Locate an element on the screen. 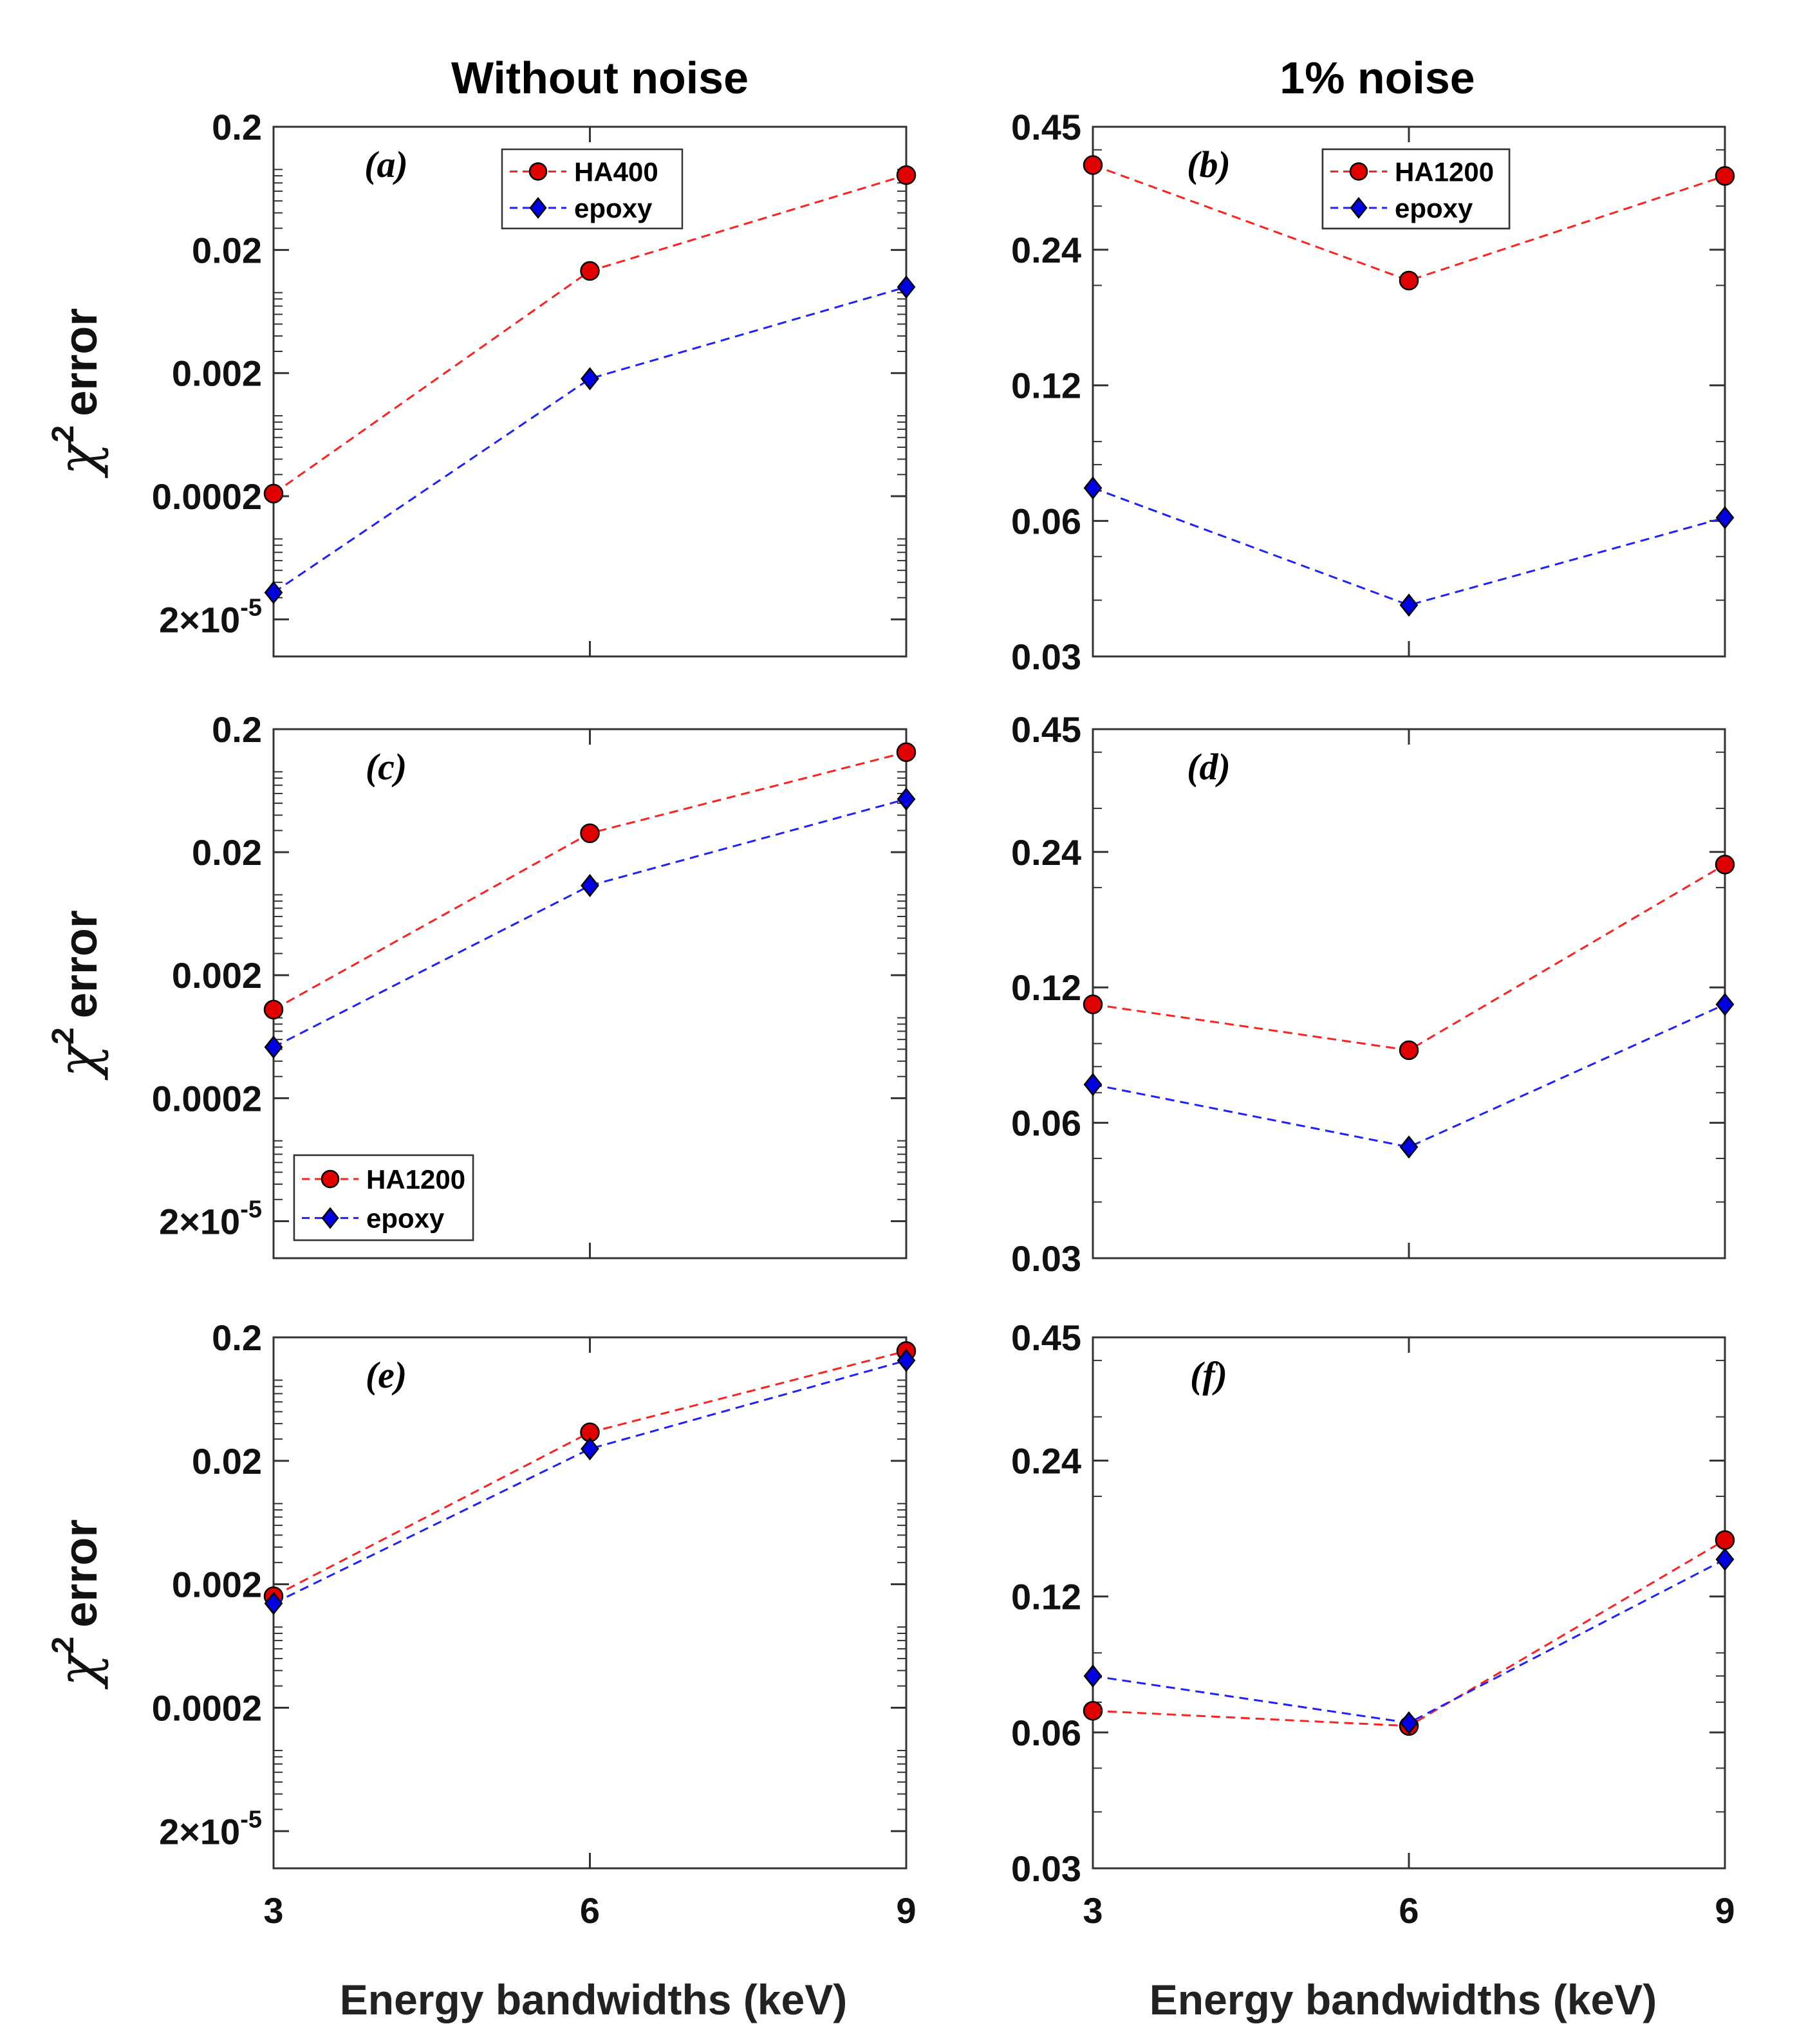 The image size is (1797, 2044). legend: HA400 epoxy is located at coordinates (592, 189).